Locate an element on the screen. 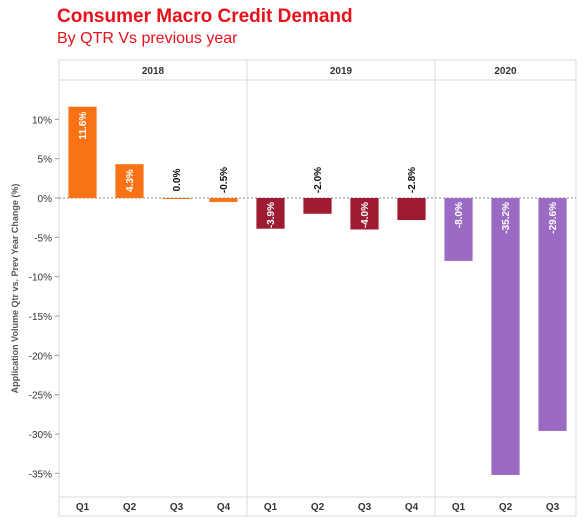 The width and height of the screenshot is (585, 522). data-label: 11.6% is located at coordinates (83, 126).